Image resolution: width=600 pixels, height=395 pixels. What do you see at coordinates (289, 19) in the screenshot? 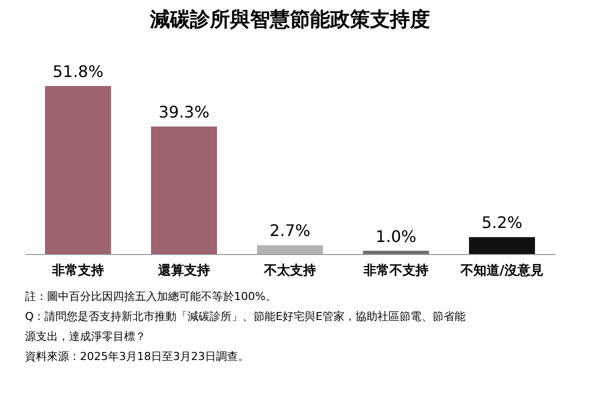
I see `chart-title: 減碳診所與智慧節能政策支持度` at bounding box center [289, 19].